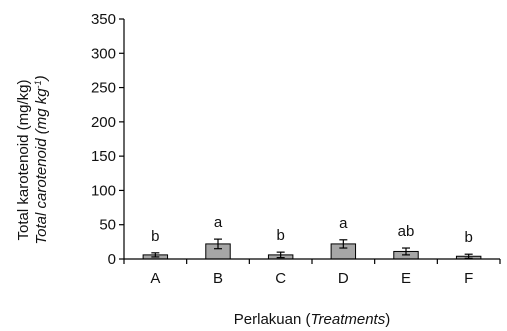  I want to click on x-axis-title-main: Perlakuan (, so click(272, 319).